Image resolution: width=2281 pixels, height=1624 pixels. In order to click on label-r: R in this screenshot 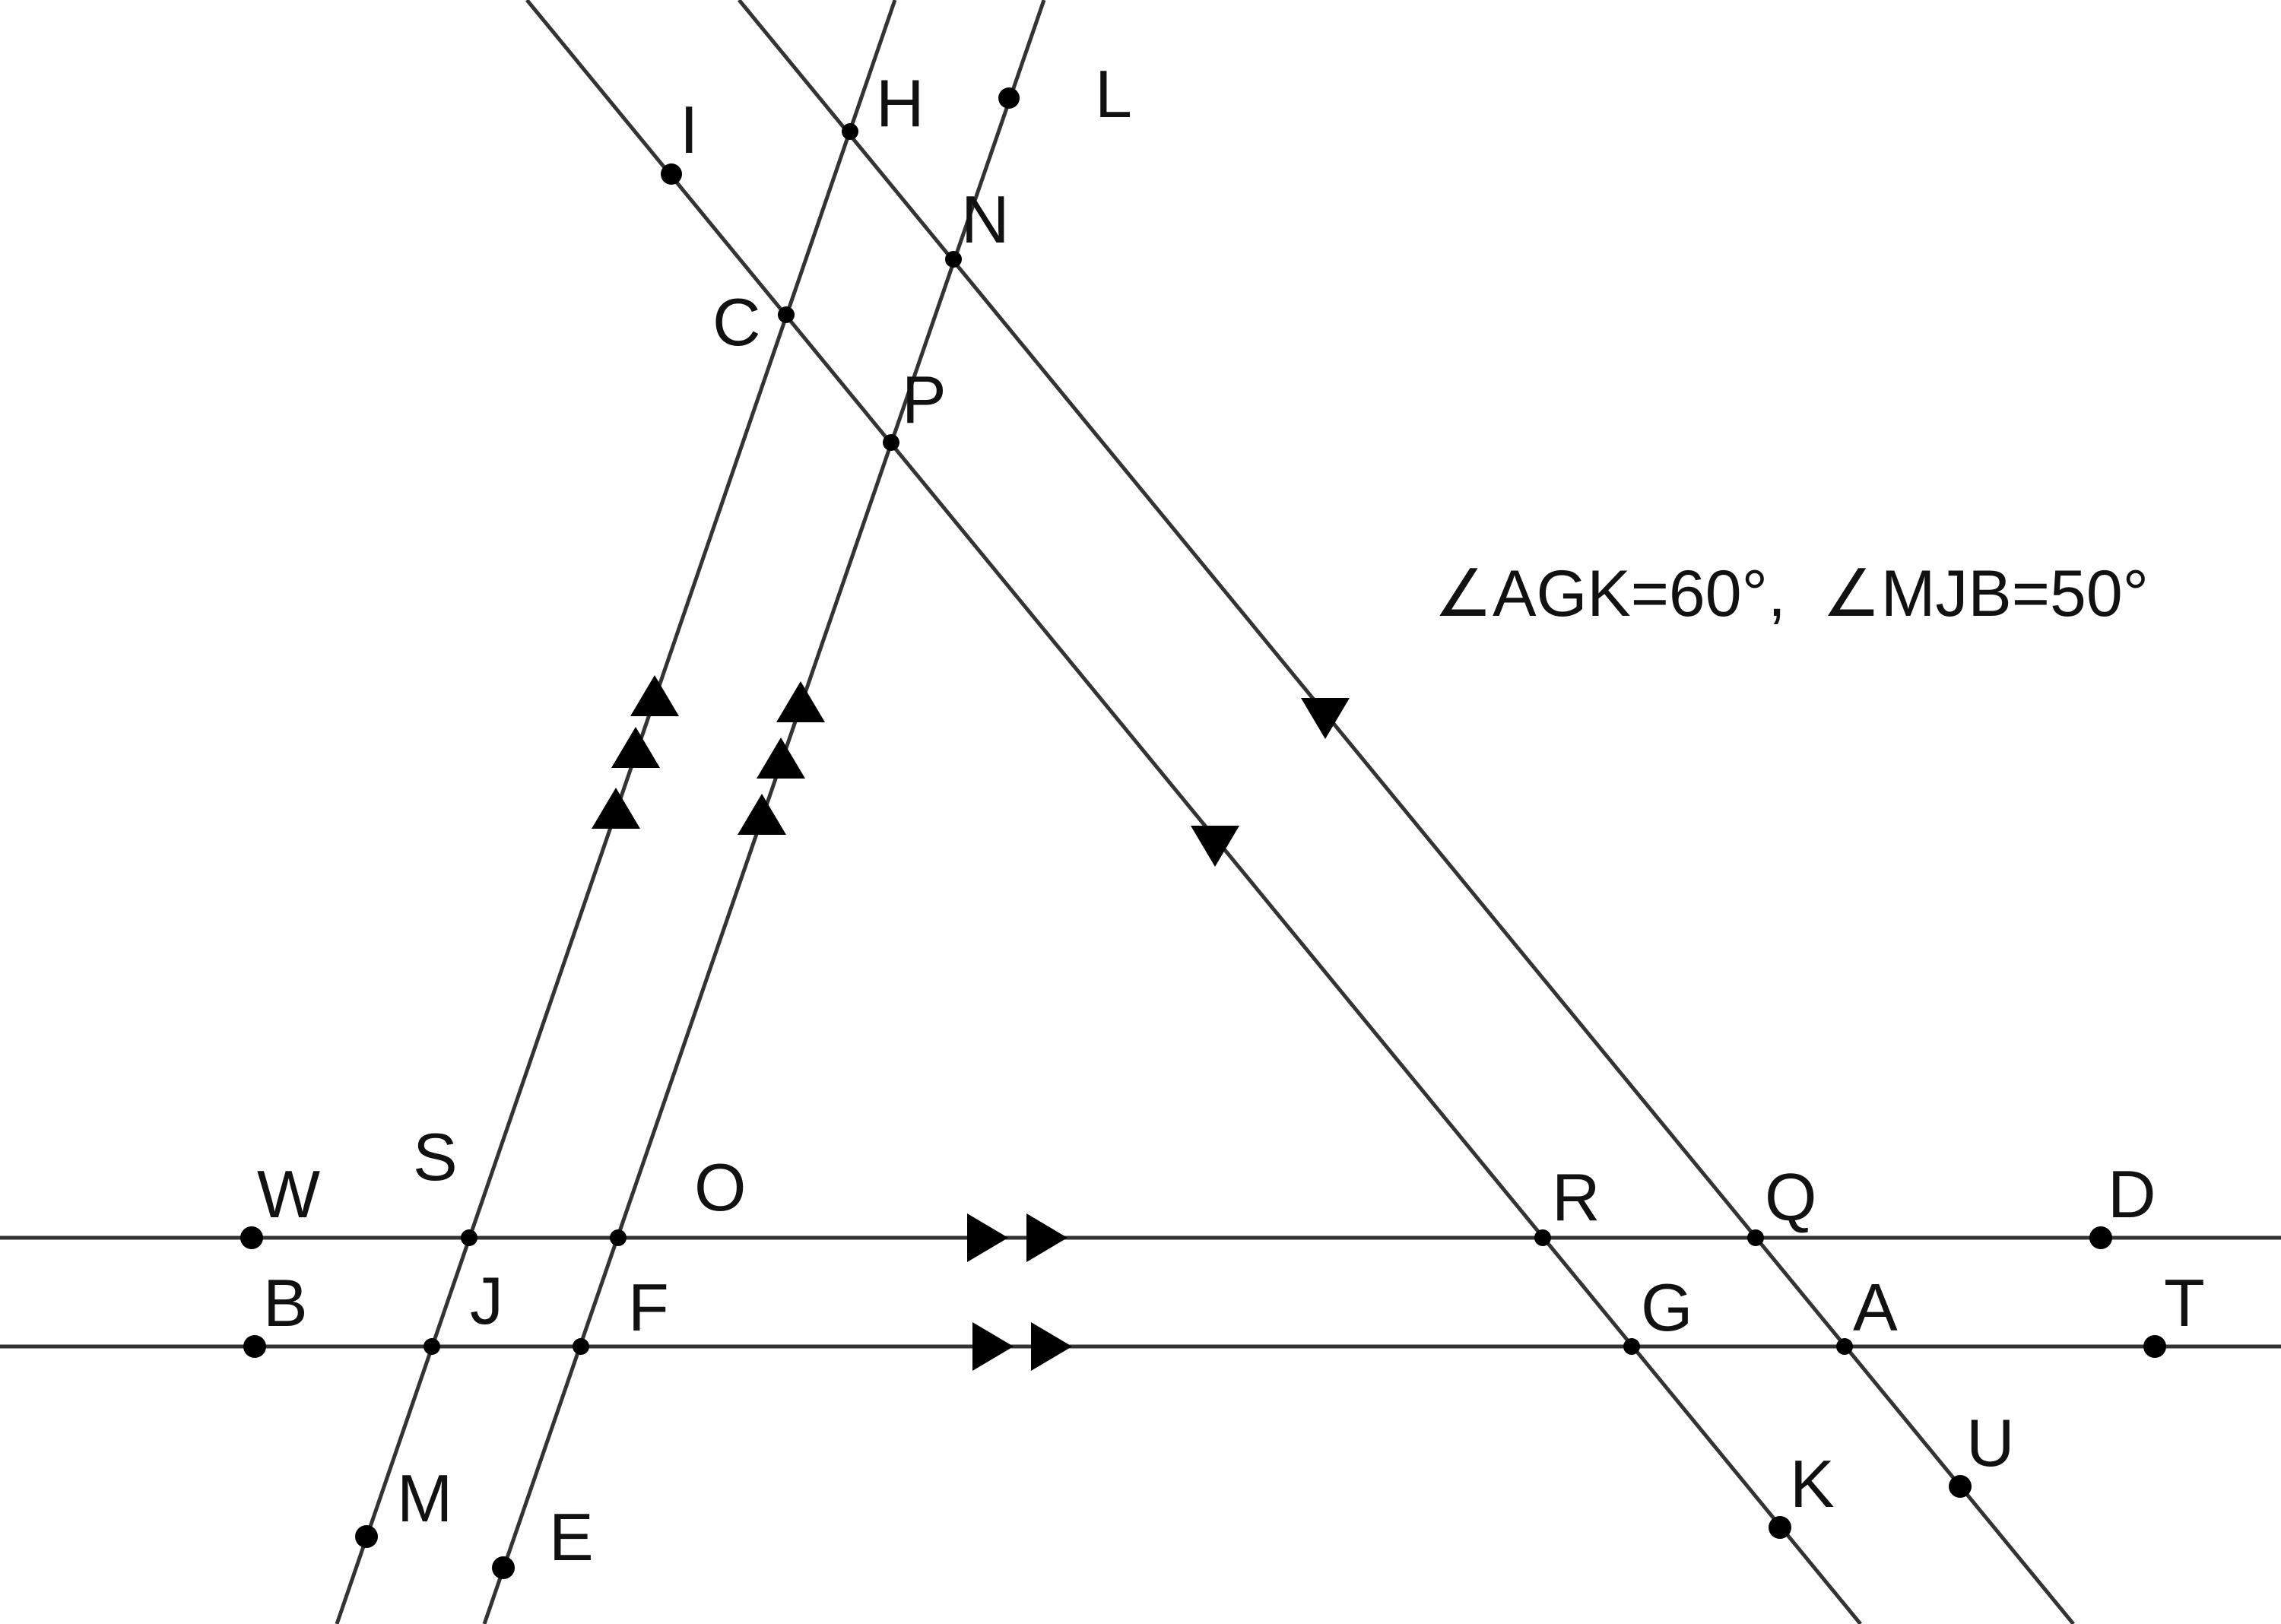, I will do `click(1576, 1197)`.